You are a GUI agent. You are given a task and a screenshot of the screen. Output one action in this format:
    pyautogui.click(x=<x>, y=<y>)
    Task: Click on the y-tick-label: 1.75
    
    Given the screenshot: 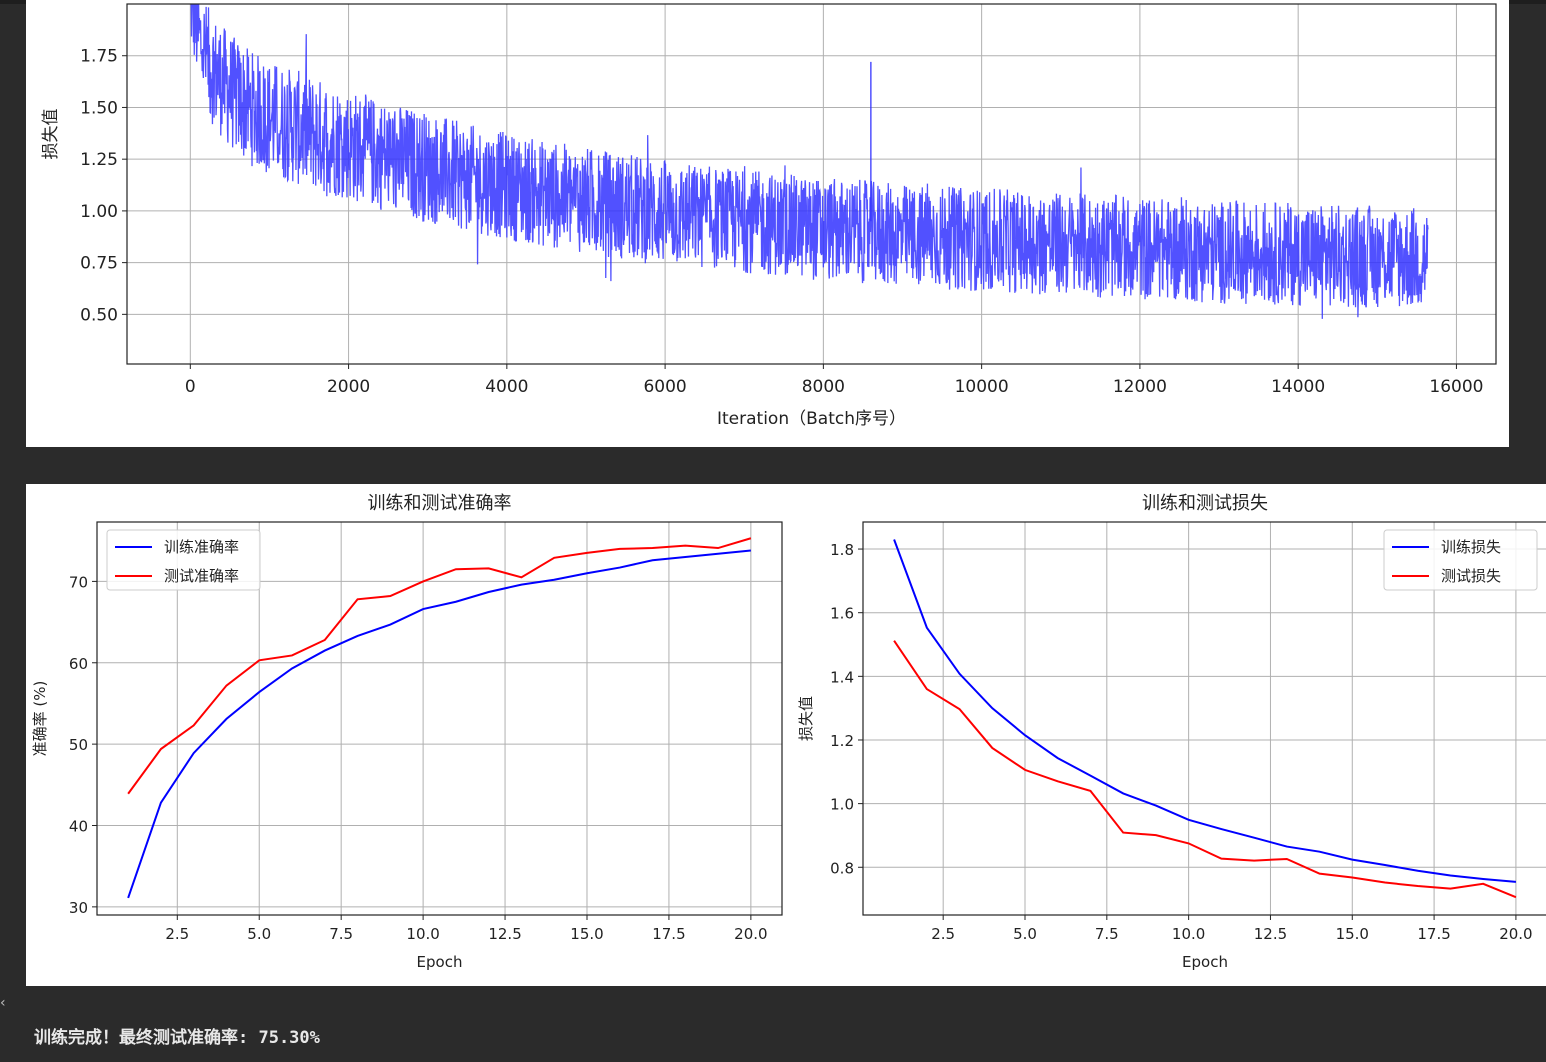 What is the action you would take?
    pyautogui.click(x=99, y=57)
    